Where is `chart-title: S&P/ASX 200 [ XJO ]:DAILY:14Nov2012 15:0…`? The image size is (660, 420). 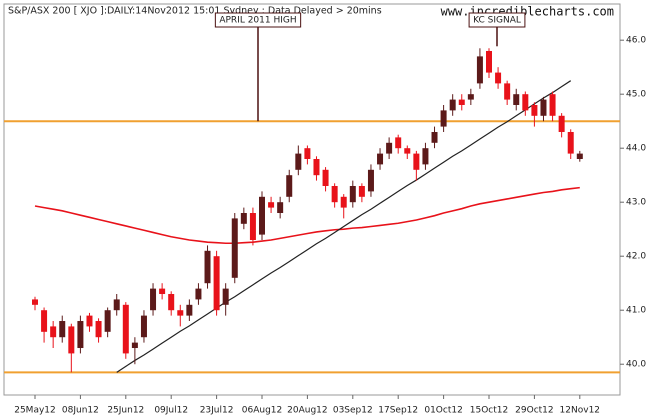 chart-title: S&P/ASX 200 [ XJO ]:DAILY:14Nov2012 15:0… is located at coordinates (195, 11).